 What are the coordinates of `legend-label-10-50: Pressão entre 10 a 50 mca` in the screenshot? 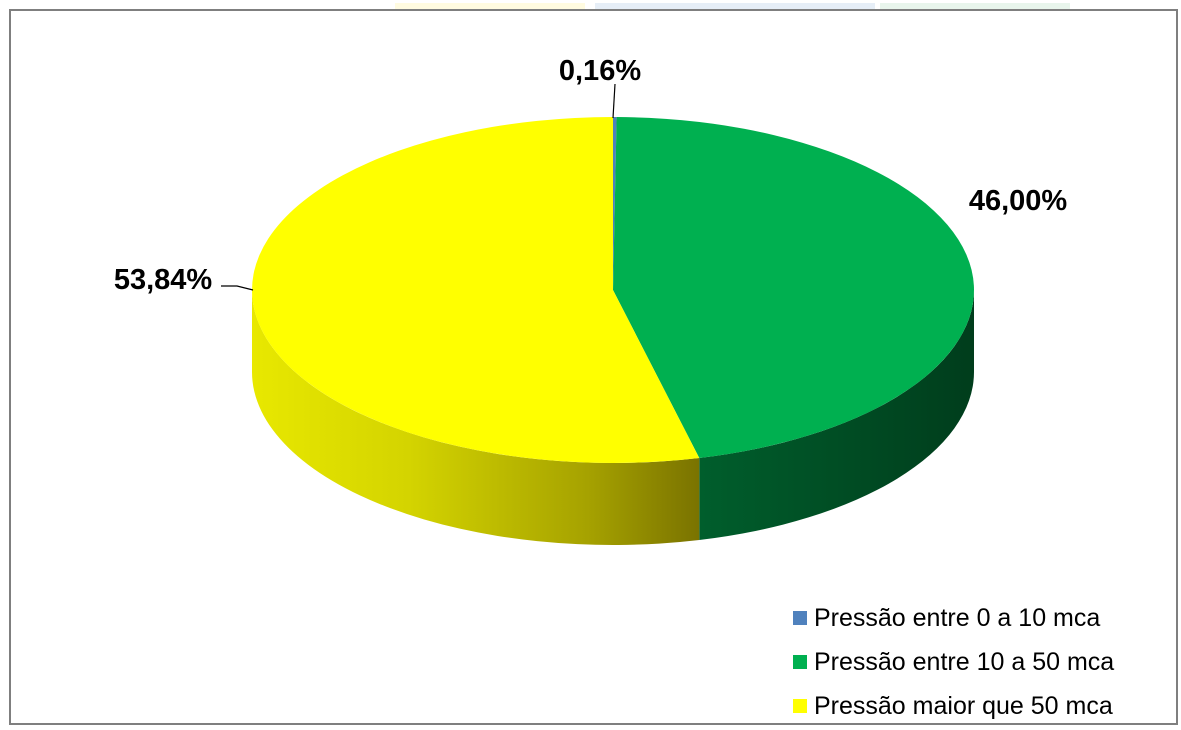 It's located at (964, 661).